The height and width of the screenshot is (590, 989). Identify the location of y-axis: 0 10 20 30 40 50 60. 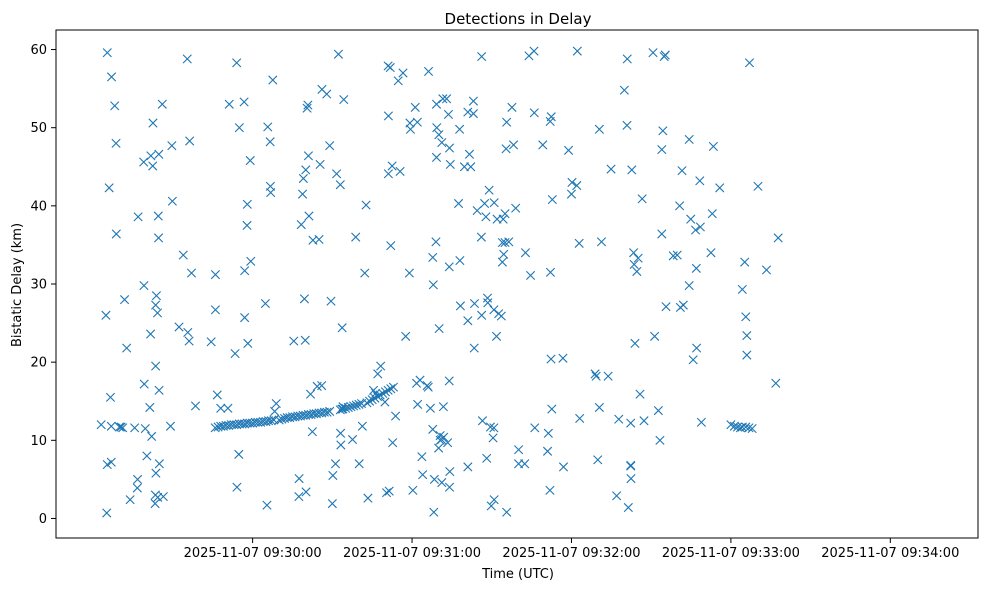
(43, 285).